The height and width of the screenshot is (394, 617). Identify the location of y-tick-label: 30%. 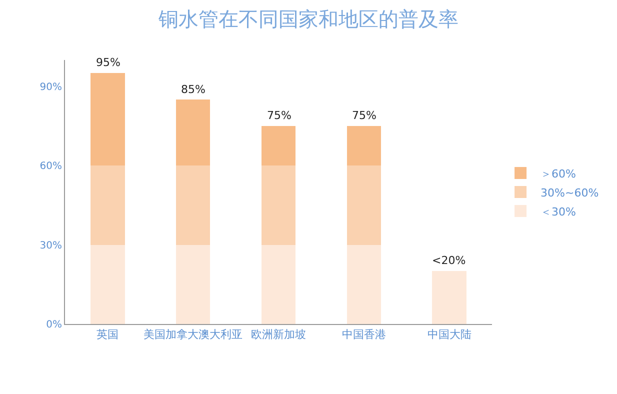
(51, 246).